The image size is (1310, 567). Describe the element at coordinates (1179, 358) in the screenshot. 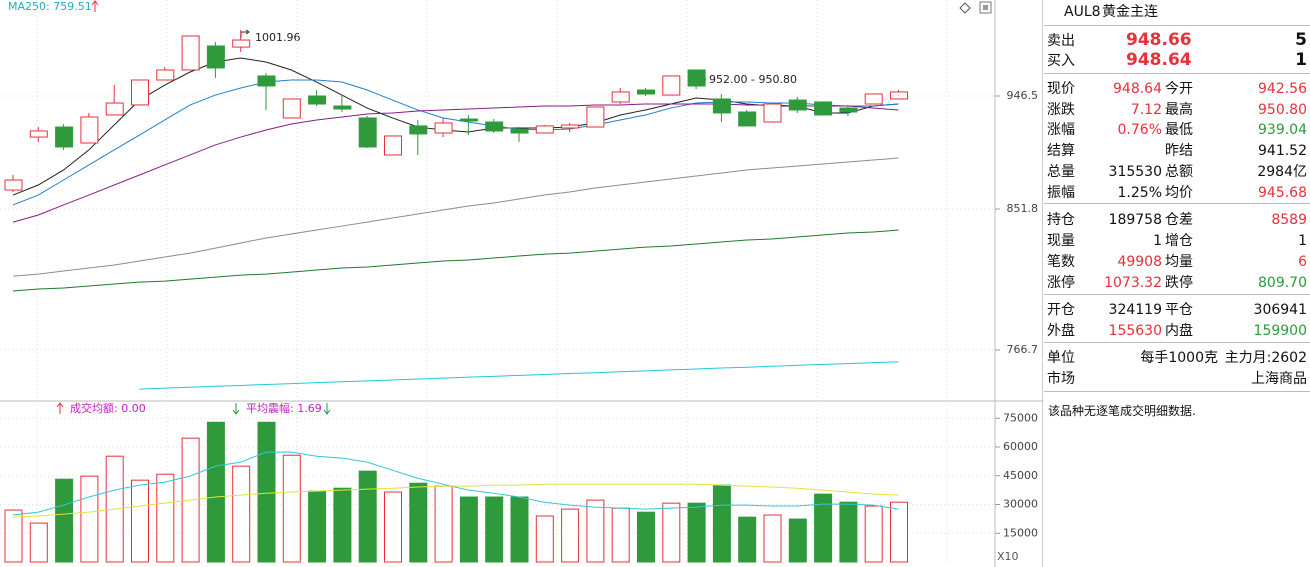

I see `unit-value: 每手1000克` at that location.